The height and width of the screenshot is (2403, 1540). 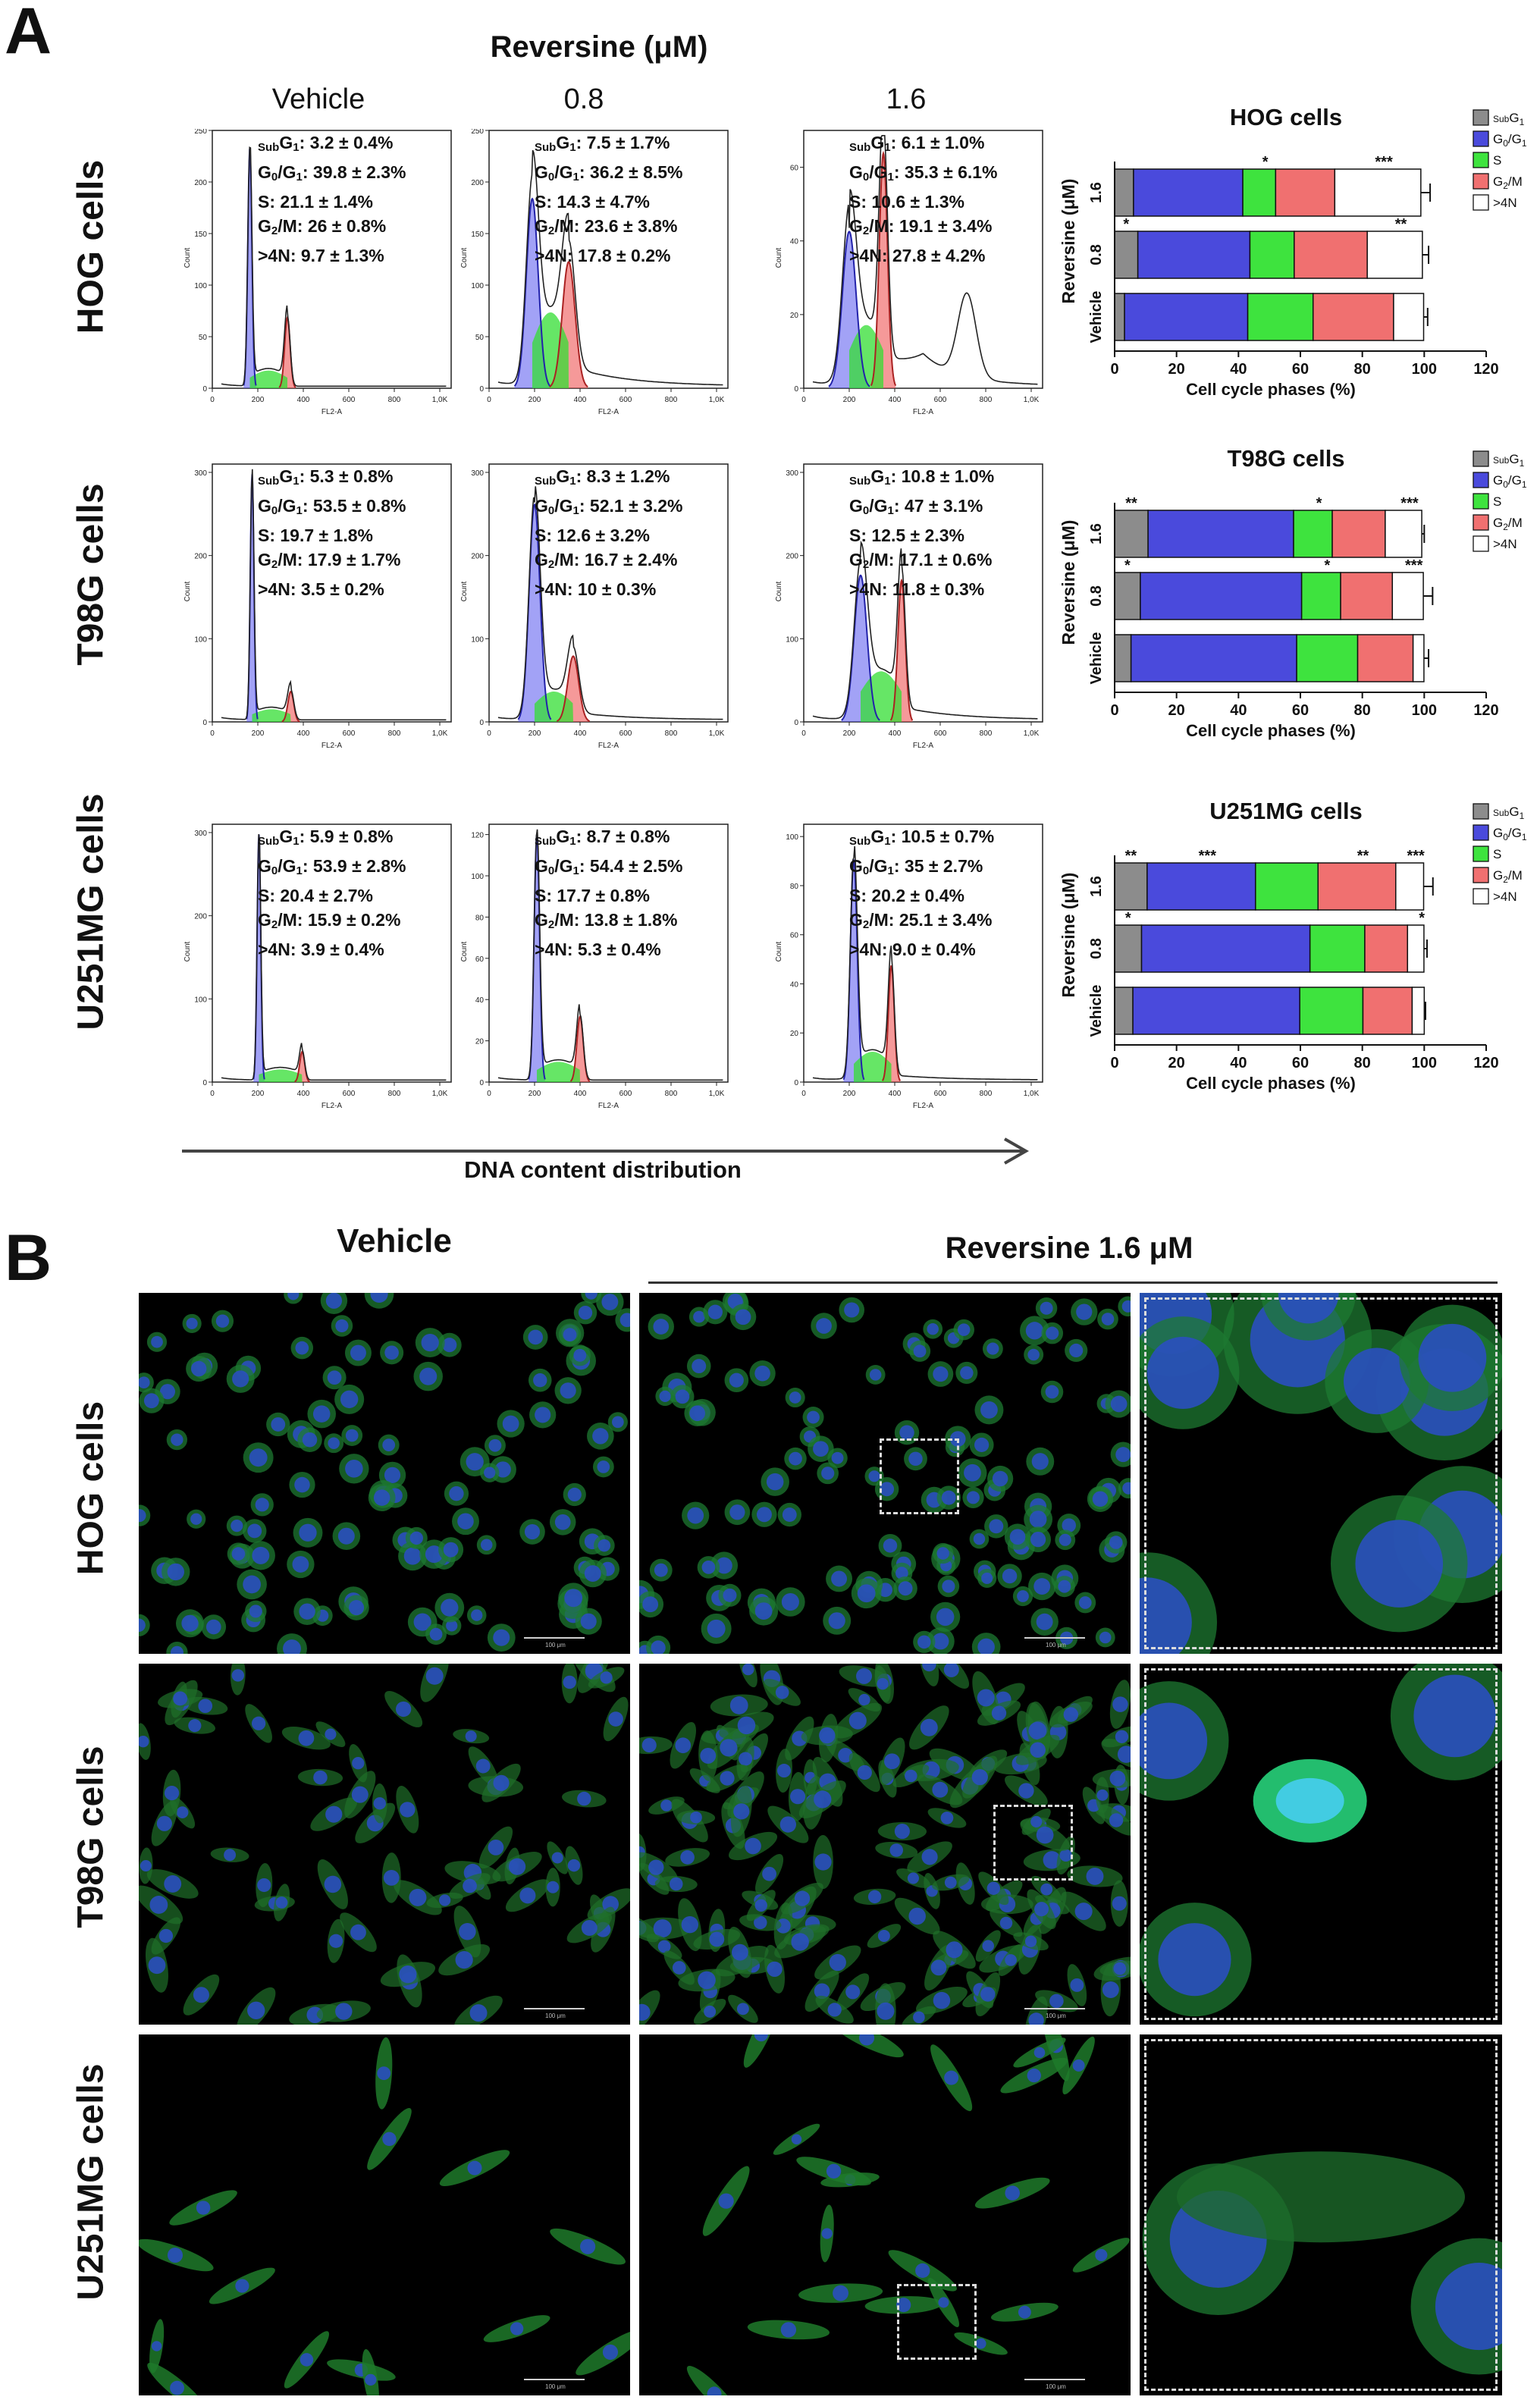 I want to click on y-tick-label: 200, so click(x=201, y=557).